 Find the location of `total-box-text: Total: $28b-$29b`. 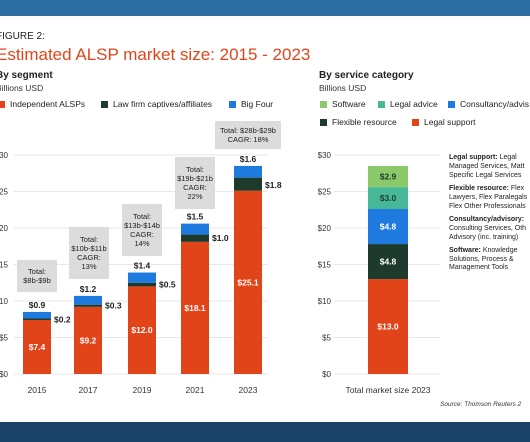

total-box-text: Total: $28b-$29b is located at coordinates (248, 130).